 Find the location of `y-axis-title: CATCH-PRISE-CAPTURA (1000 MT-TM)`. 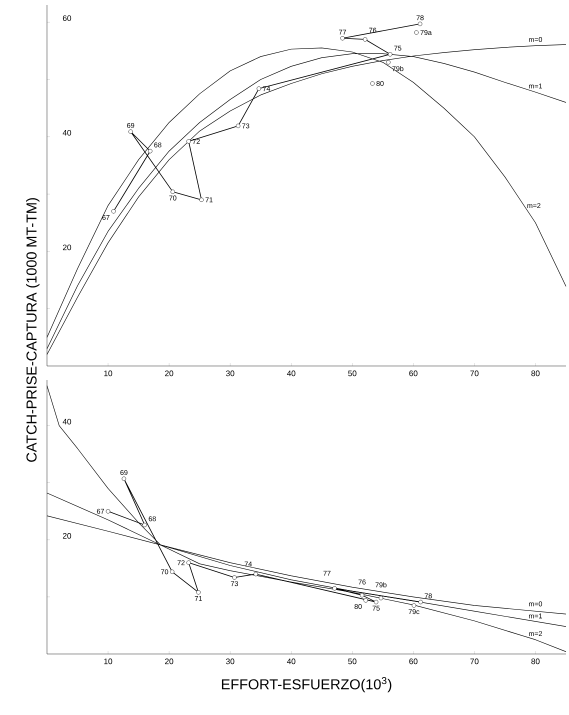

y-axis-title: CATCH-PRISE-CAPTURA (1000 MT-TM) is located at coordinates (33, 330).